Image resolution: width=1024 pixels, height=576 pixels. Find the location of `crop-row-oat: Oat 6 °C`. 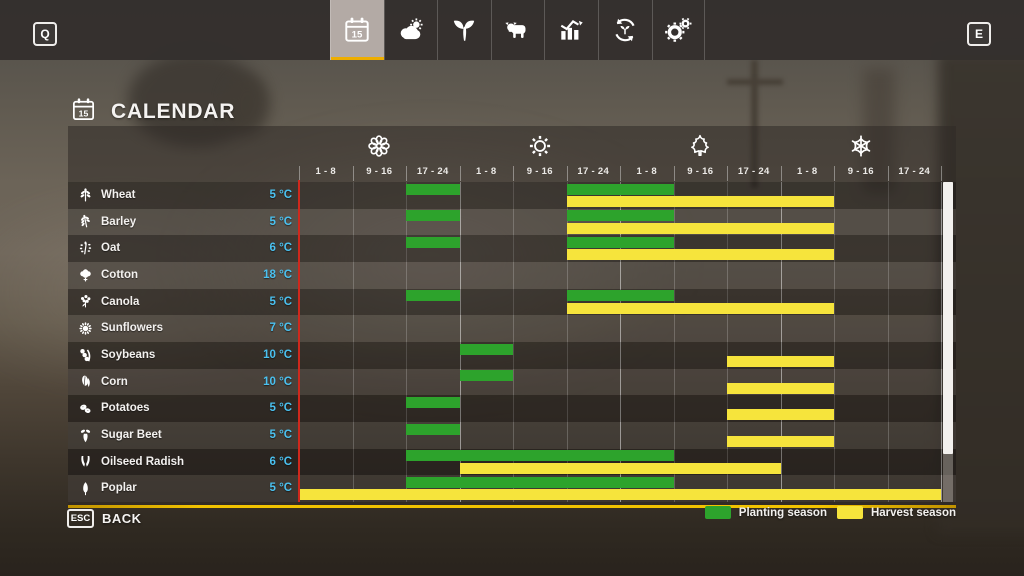

crop-row-oat: Oat 6 °C is located at coordinates (512, 248).